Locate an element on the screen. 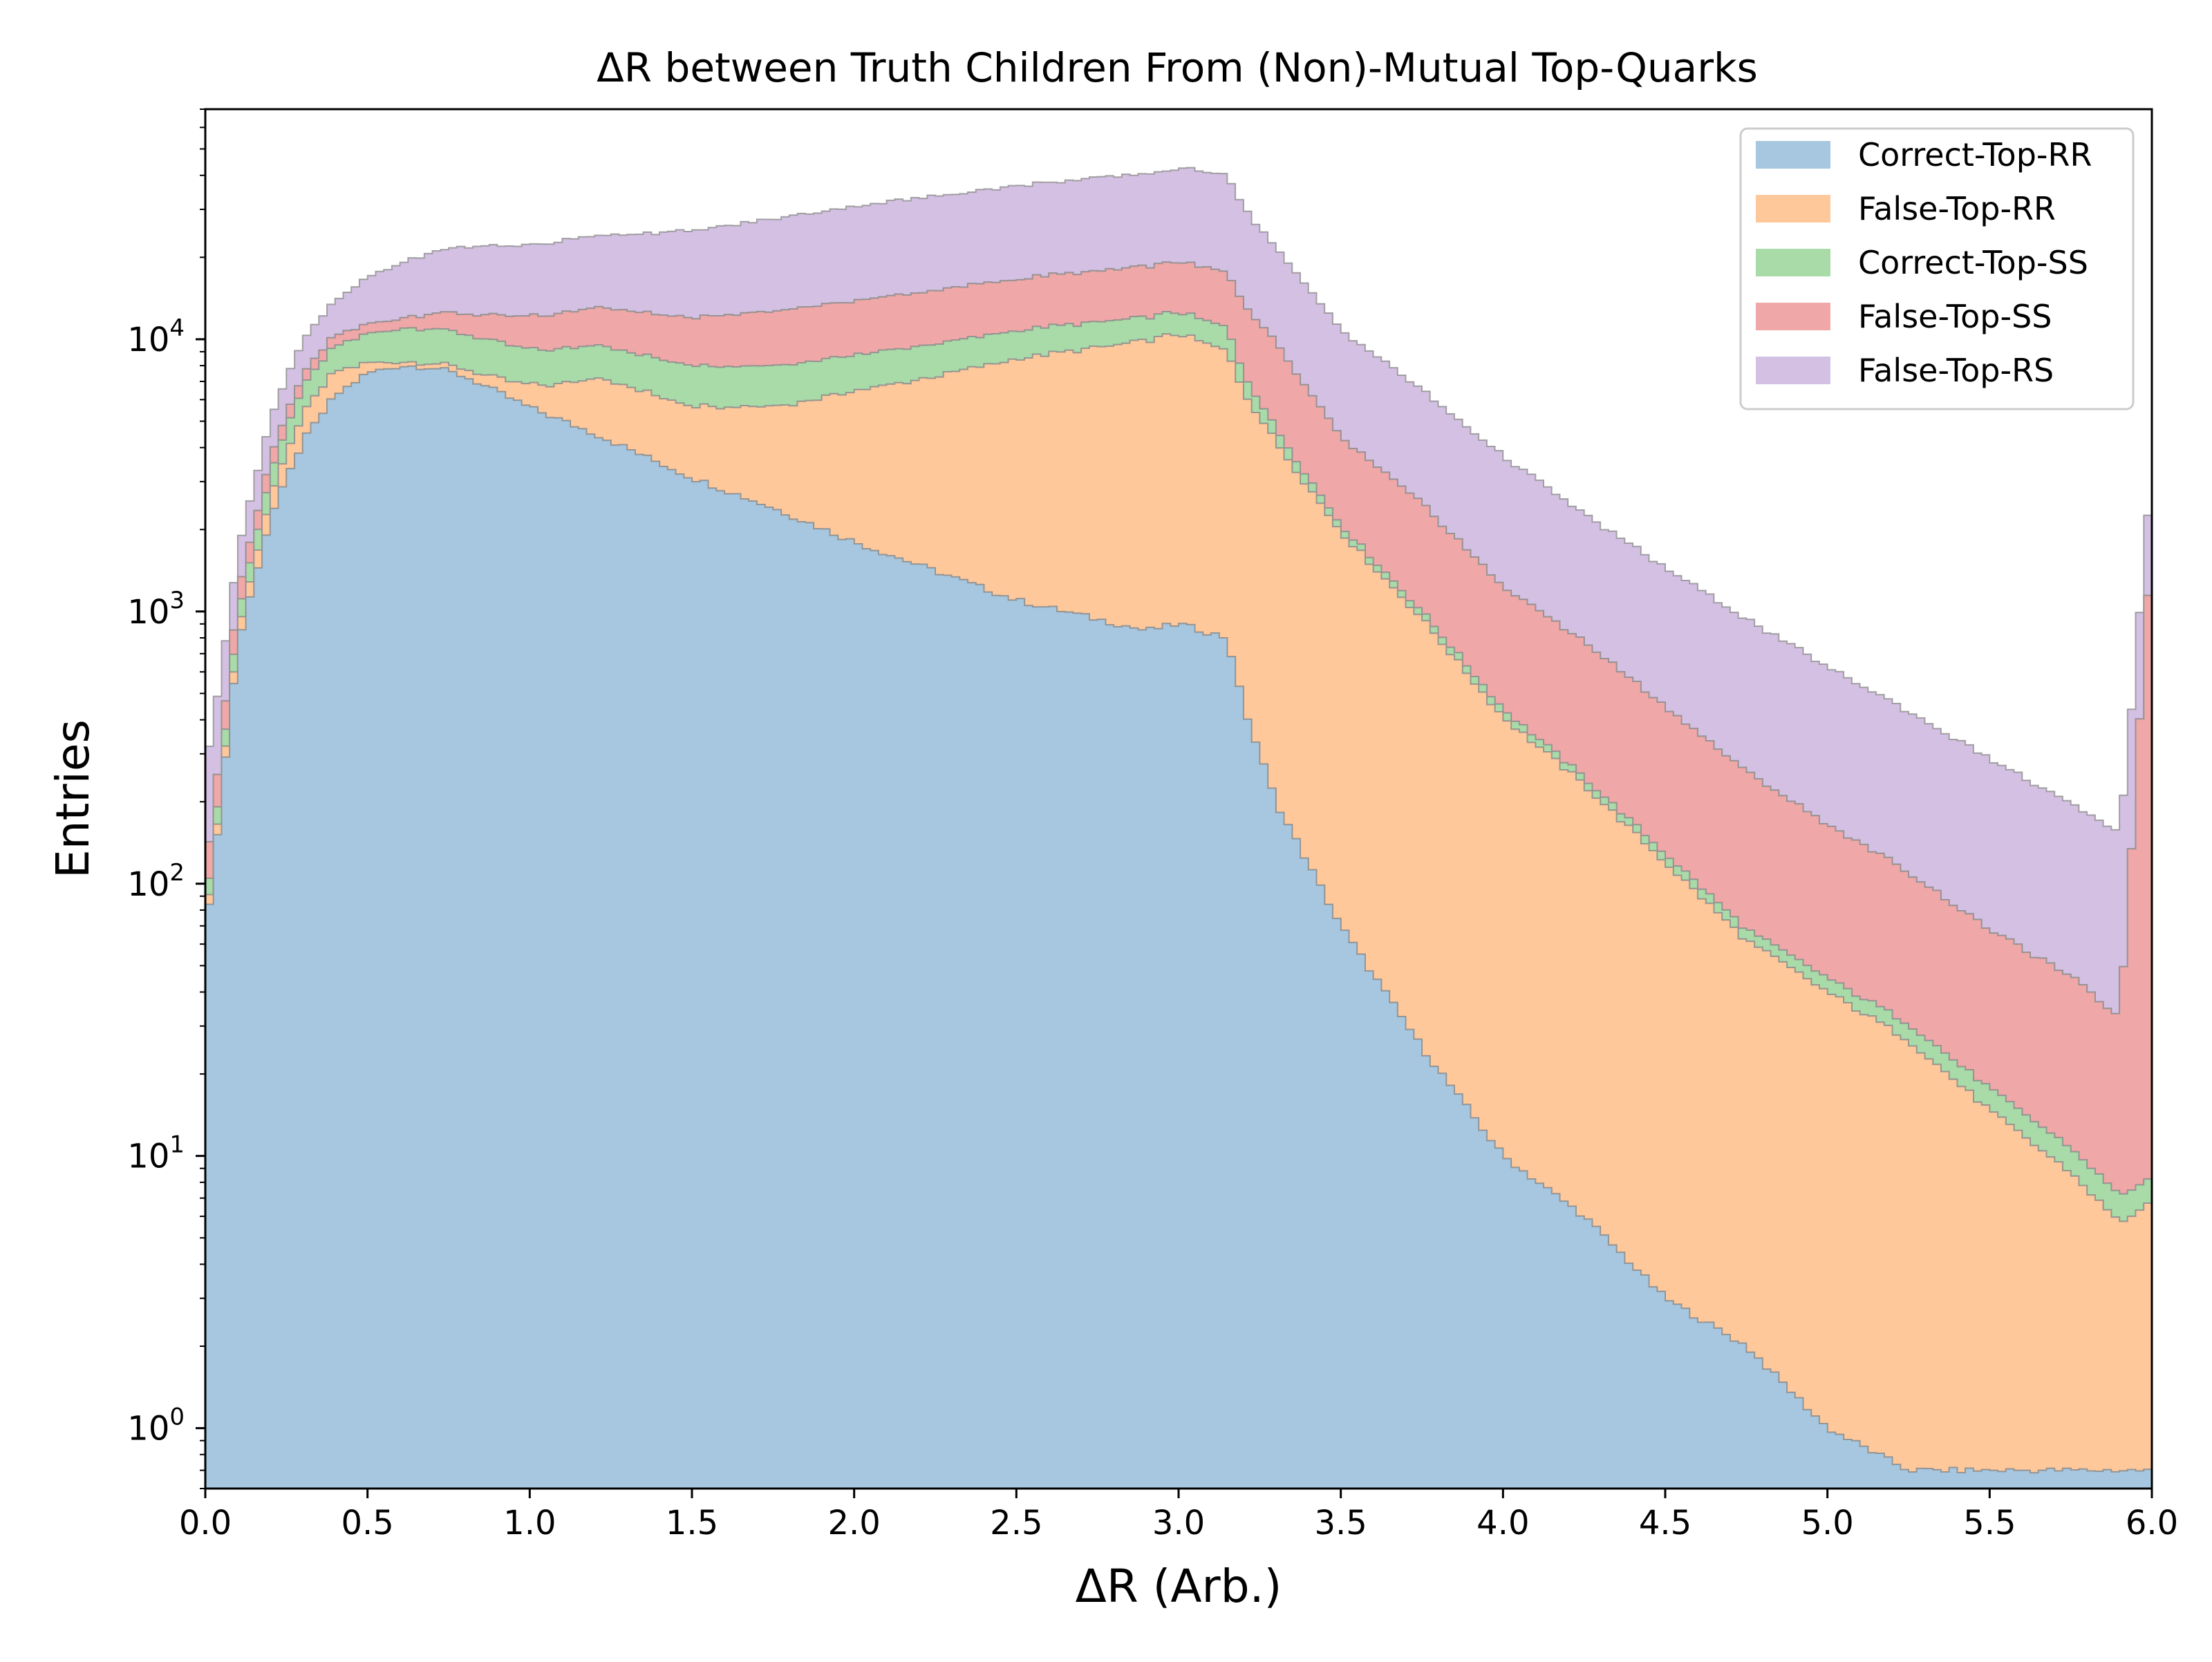 Image resolution: width=2212 pixels, height=1662 pixels. x-axis-label: ΔR (Arb.) is located at coordinates (1179, 1586).